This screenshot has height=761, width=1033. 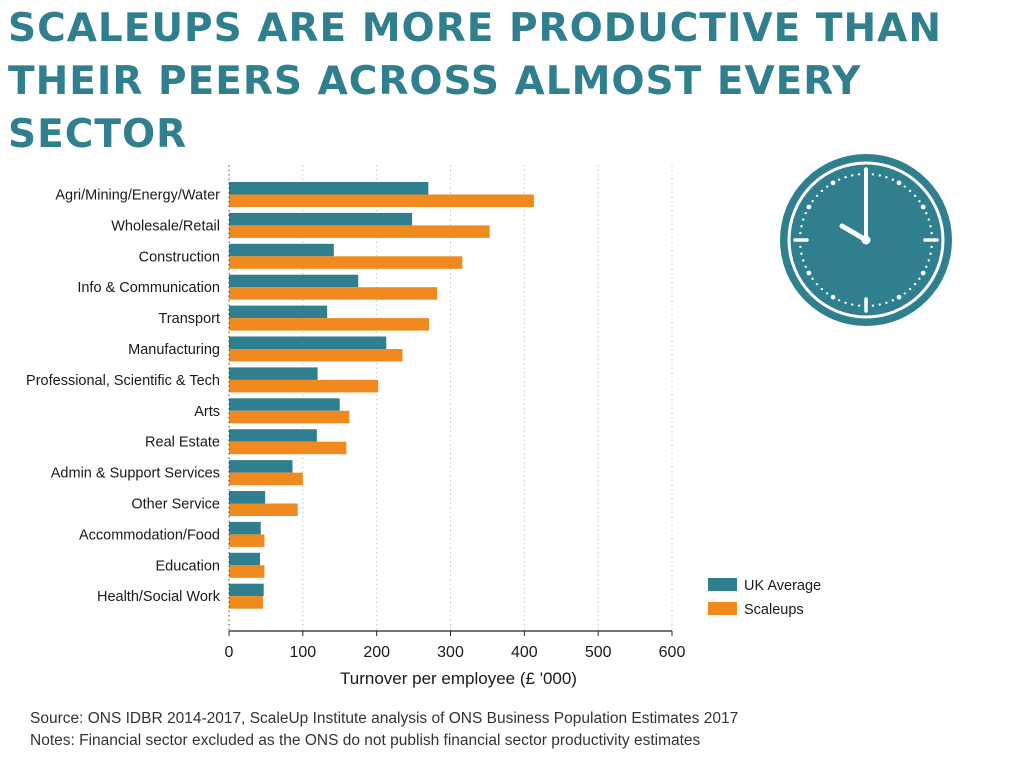 I want to click on x-axis-label: Turnover per employee (£ '000), so click(x=458, y=678).